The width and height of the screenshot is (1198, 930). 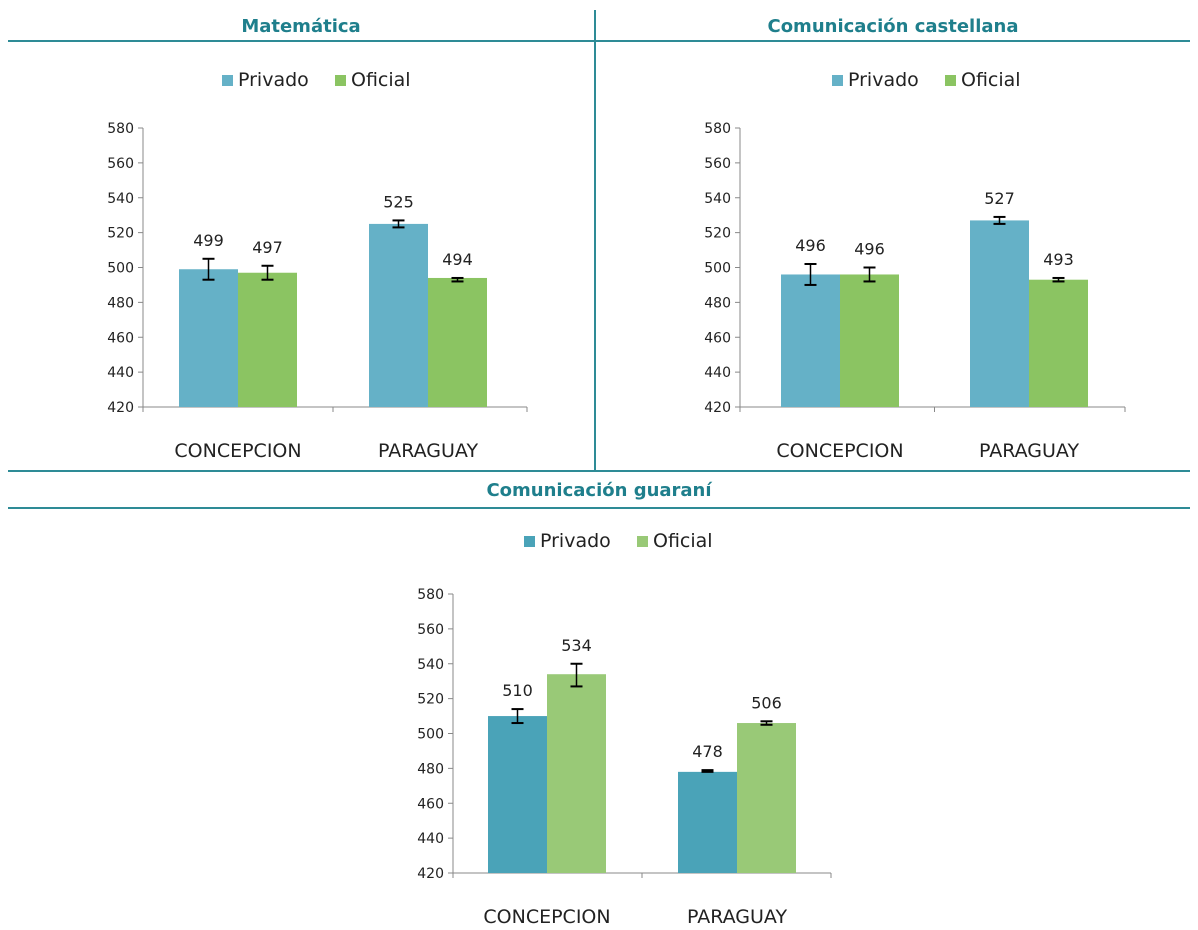 What do you see at coordinates (599, 490) in the screenshot?
I see `section-title-guarani: Comunicación guaraní` at bounding box center [599, 490].